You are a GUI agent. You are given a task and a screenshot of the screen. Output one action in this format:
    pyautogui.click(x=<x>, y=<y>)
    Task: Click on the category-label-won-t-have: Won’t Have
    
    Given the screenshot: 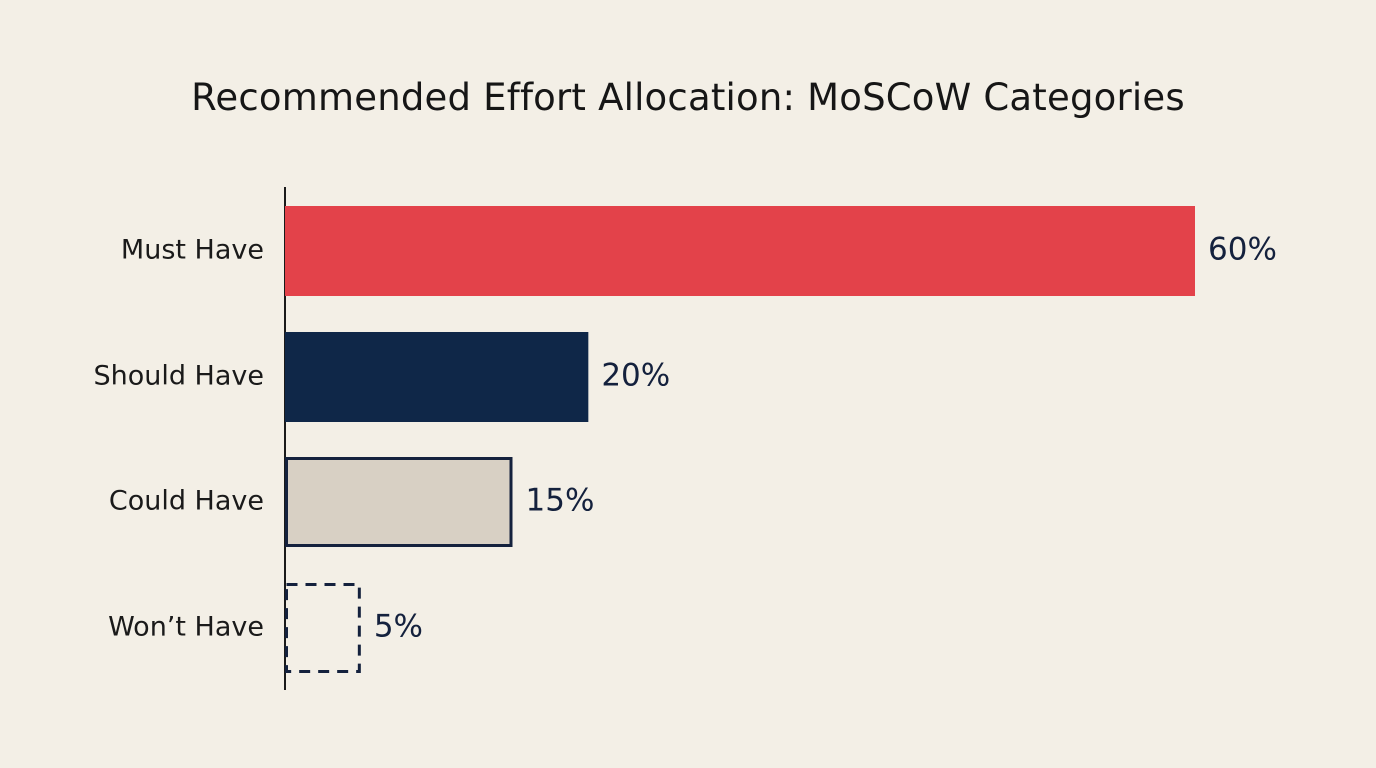 What is the action you would take?
    pyautogui.click(x=186, y=627)
    